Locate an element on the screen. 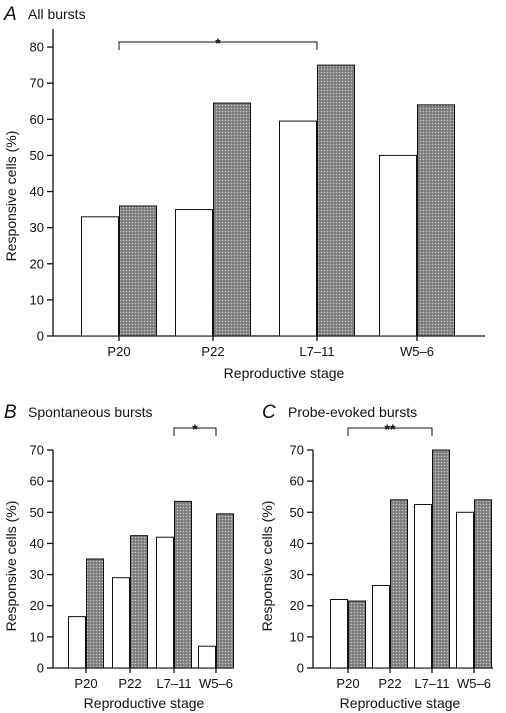 The width and height of the screenshot is (506, 713). panel-b-significance-bracket is located at coordinates (195, 431).